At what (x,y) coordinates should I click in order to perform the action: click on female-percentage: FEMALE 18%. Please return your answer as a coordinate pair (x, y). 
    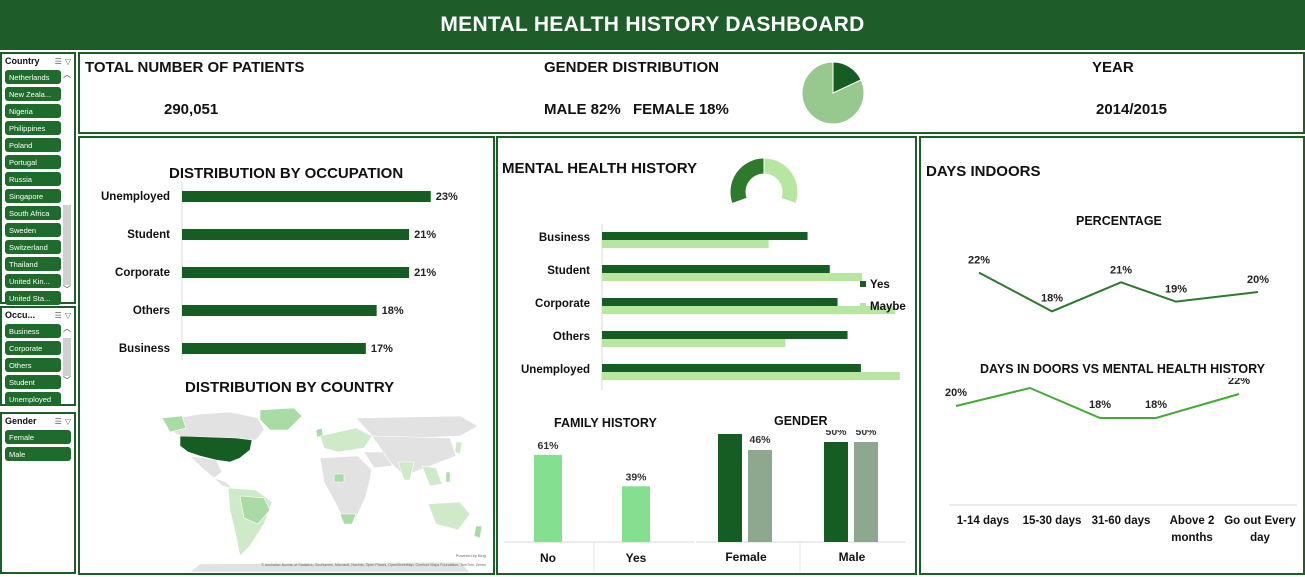
    Looking at the image, I should click on (681, 109).